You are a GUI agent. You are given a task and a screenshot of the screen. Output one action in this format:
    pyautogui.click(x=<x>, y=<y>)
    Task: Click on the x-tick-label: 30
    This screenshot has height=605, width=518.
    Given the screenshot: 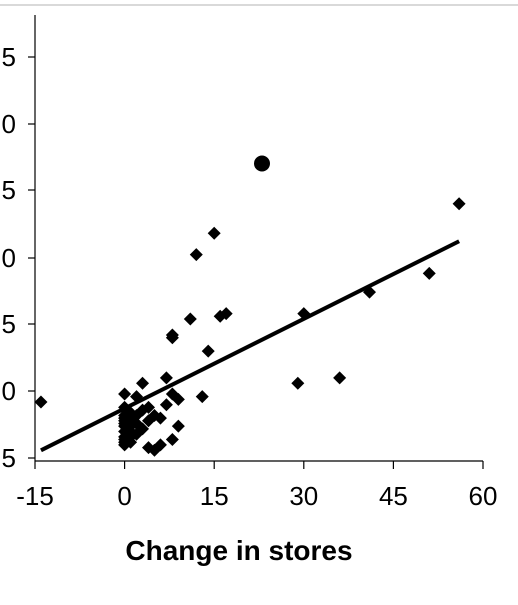 What is the action you would take?
    pyautogui.click(x=303, y=496)
    